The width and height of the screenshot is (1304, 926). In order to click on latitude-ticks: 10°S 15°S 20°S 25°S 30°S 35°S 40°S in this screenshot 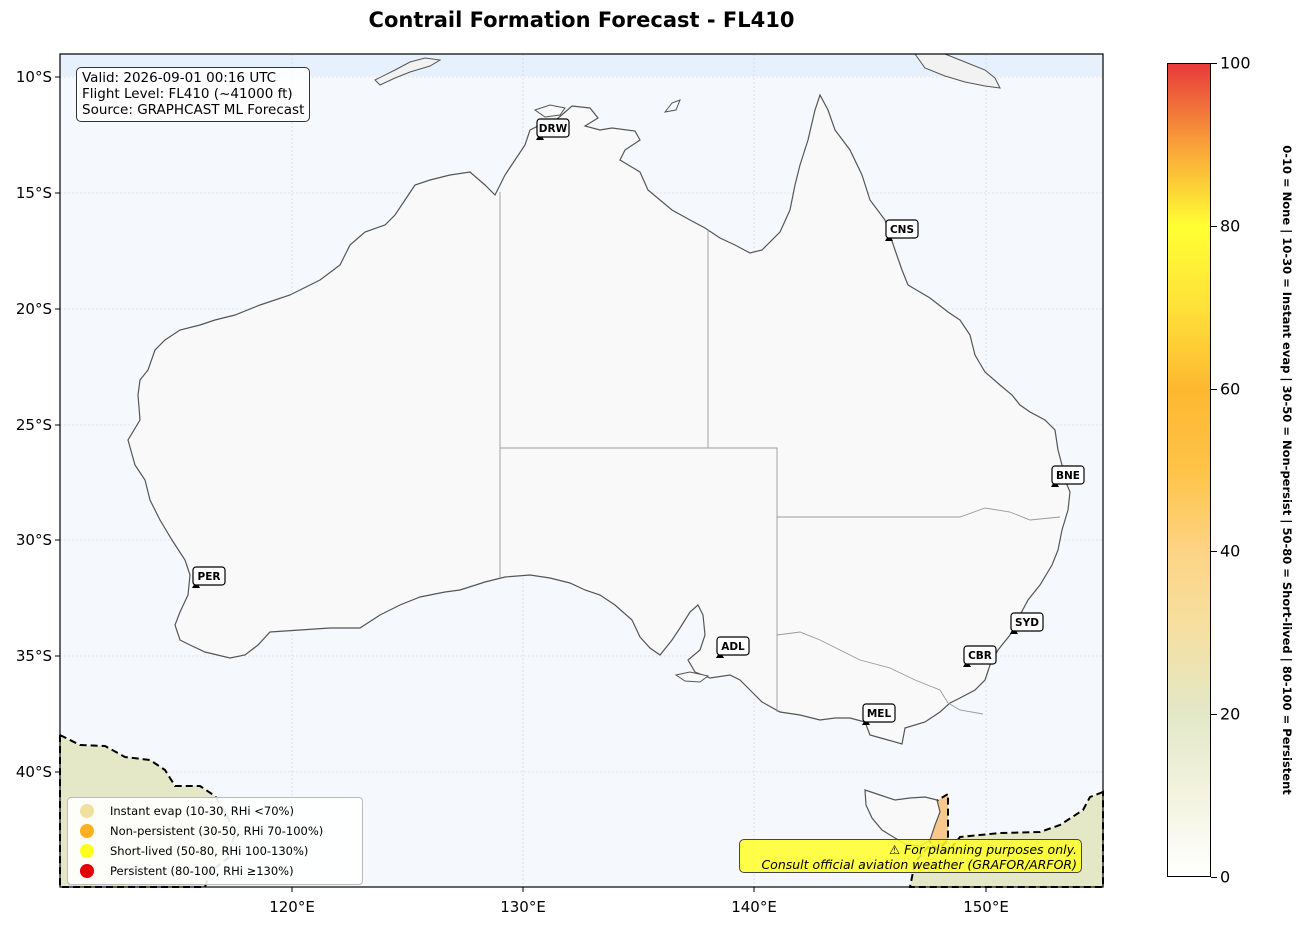, I will do `click(38, 424)`.